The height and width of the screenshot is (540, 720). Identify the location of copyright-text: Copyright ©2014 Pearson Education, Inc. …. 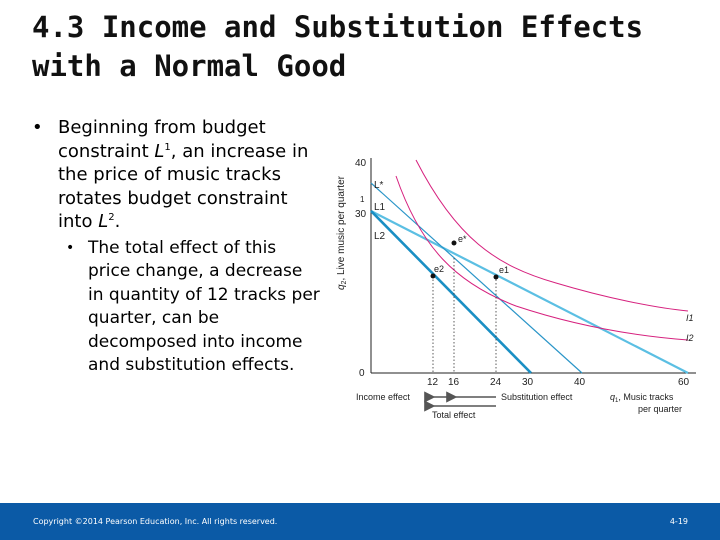
(155, 521).